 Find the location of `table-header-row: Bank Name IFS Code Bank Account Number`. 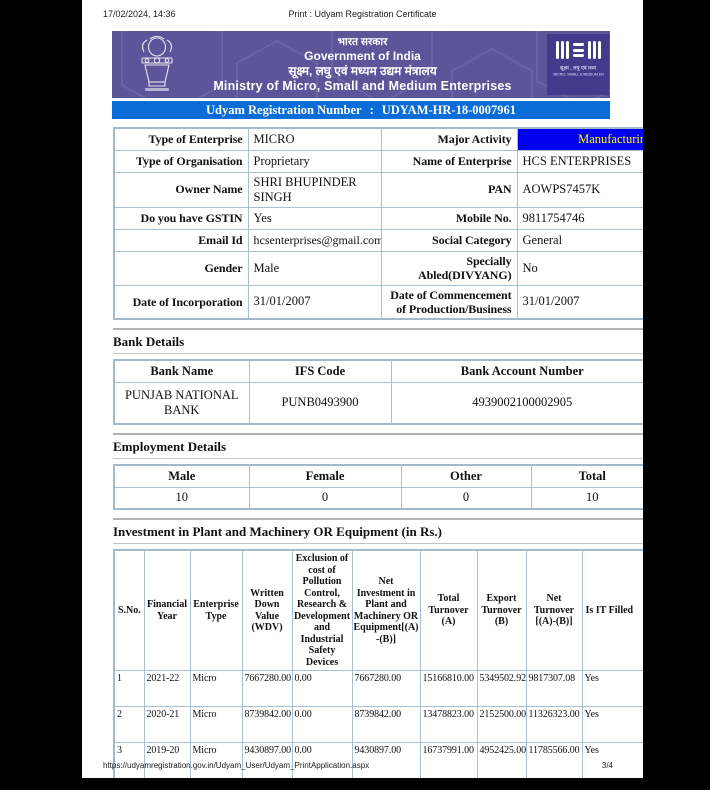

table-header-row: Bank Name IFS Code Bank Account Number is located at coordinates (378, 371).